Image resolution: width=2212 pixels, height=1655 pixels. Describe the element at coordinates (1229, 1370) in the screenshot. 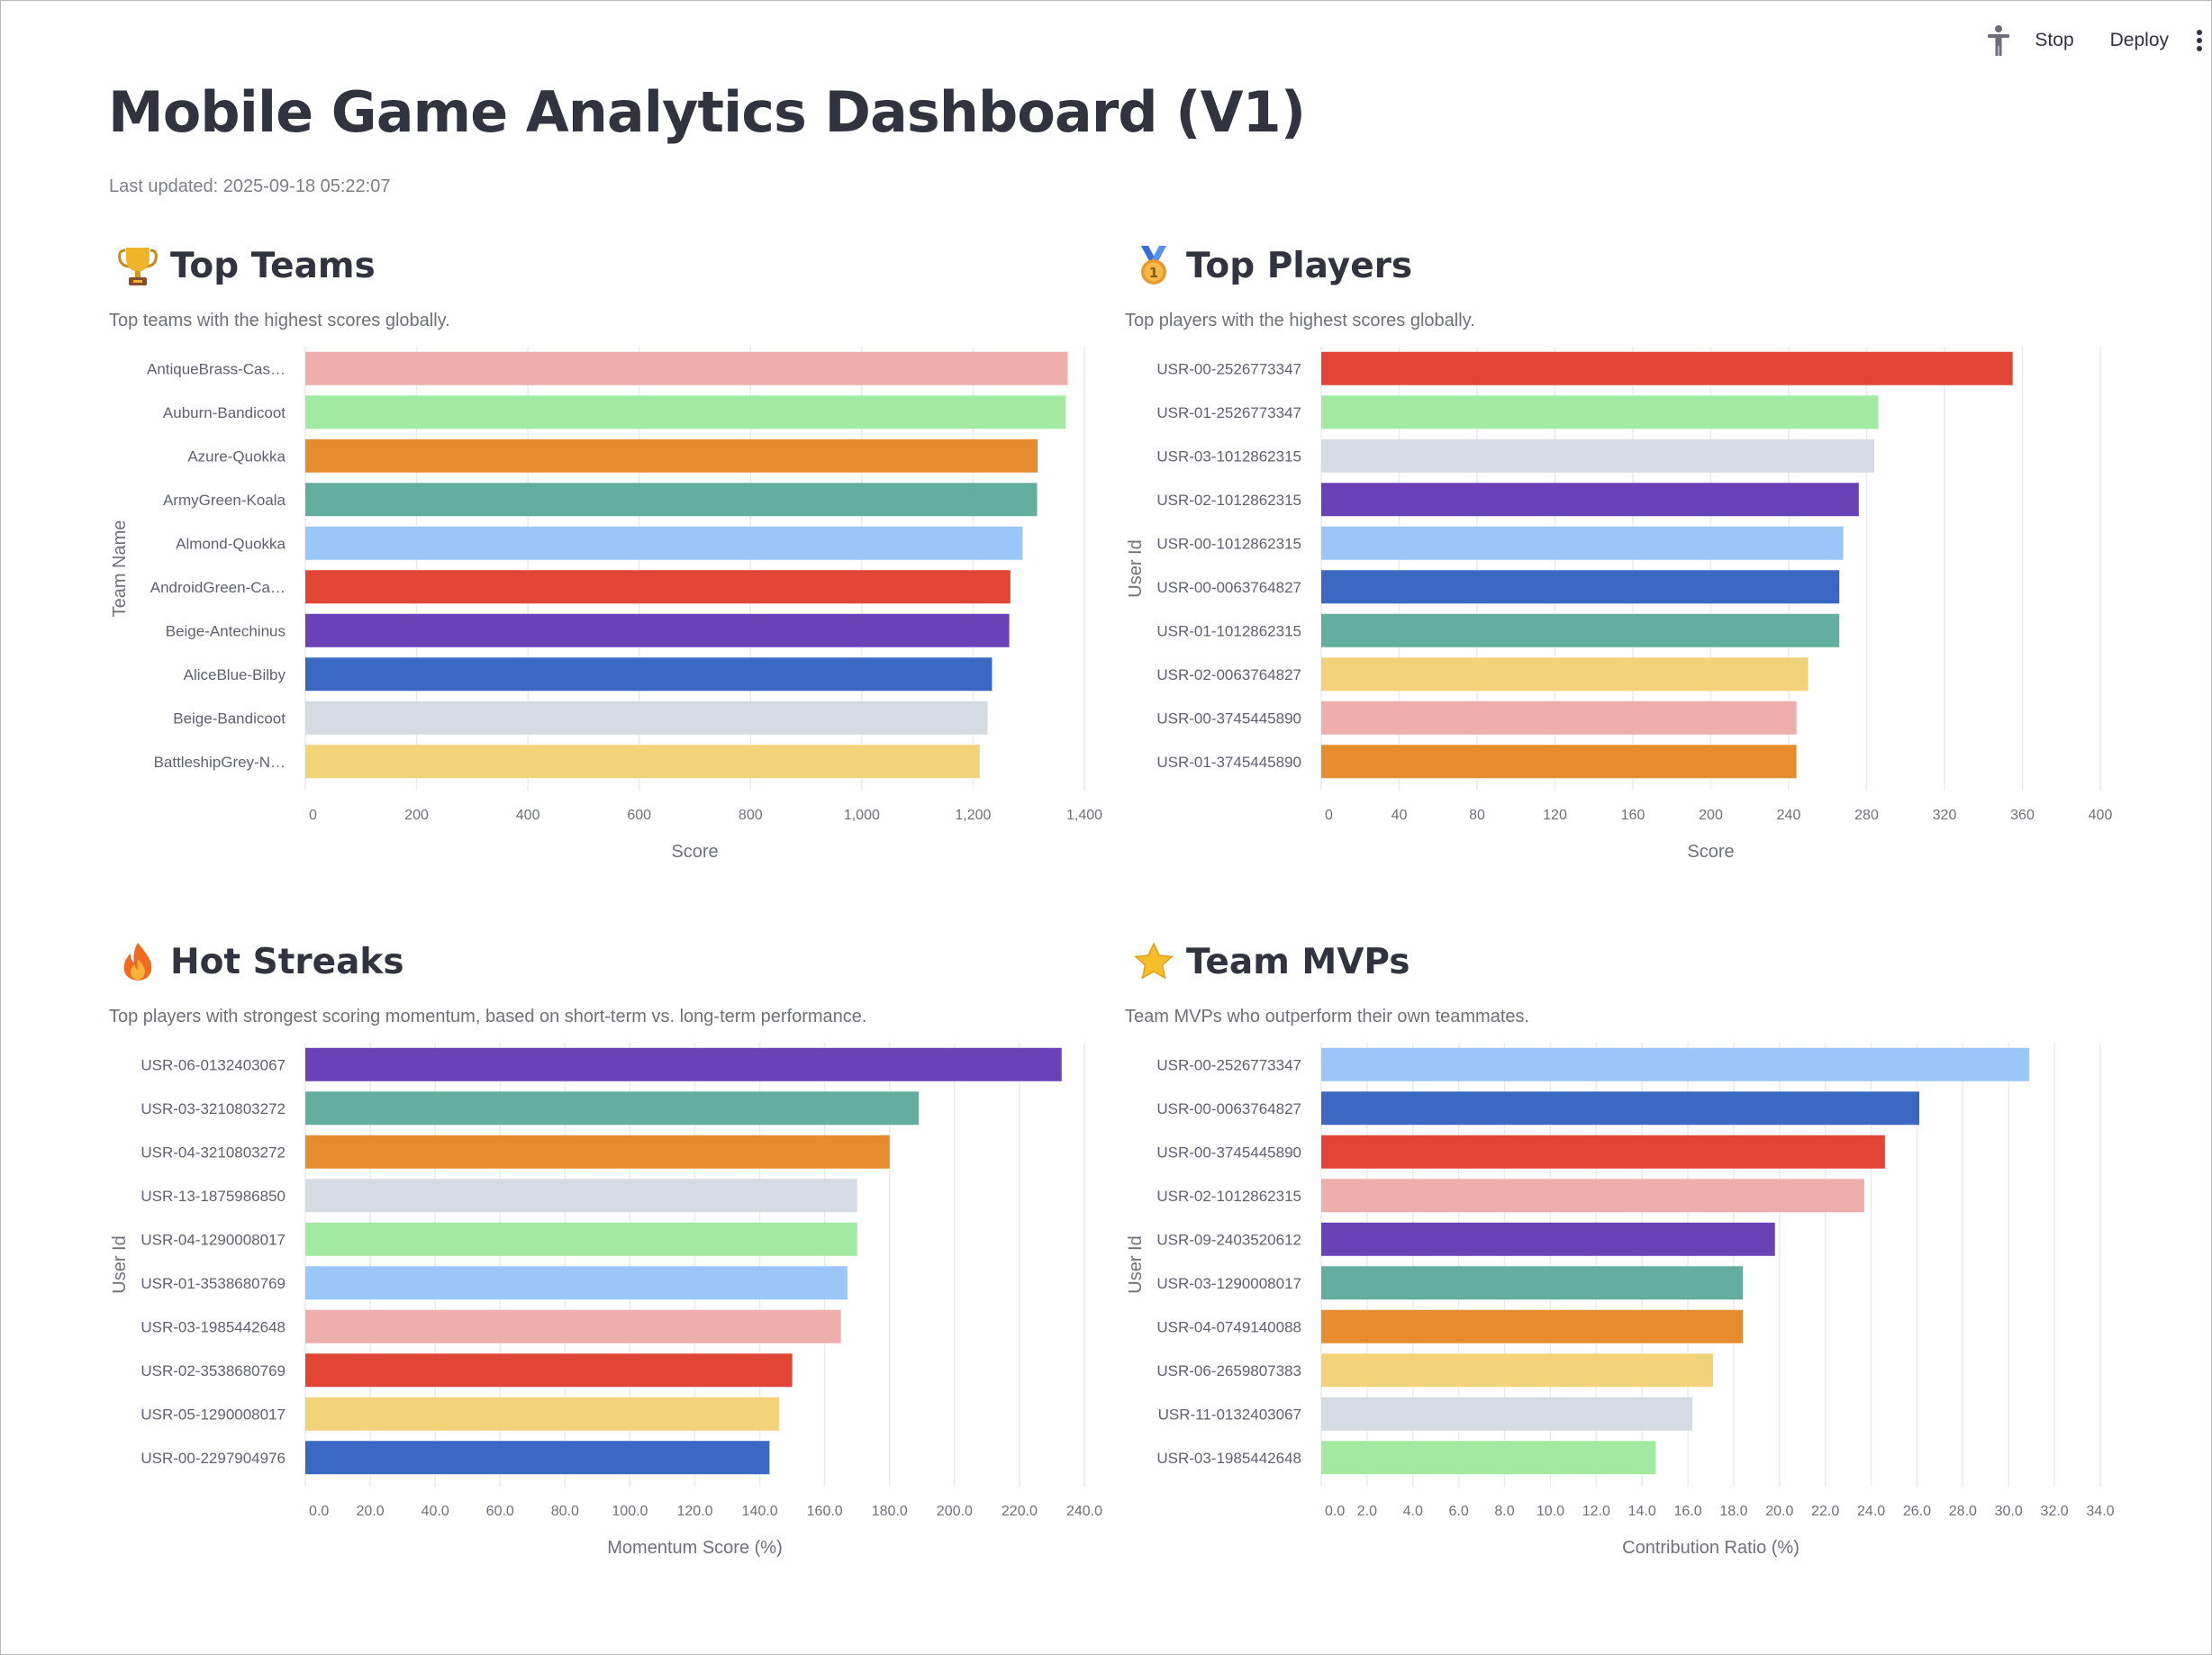

I see `category-label: USR-06-2659807383` at that location.